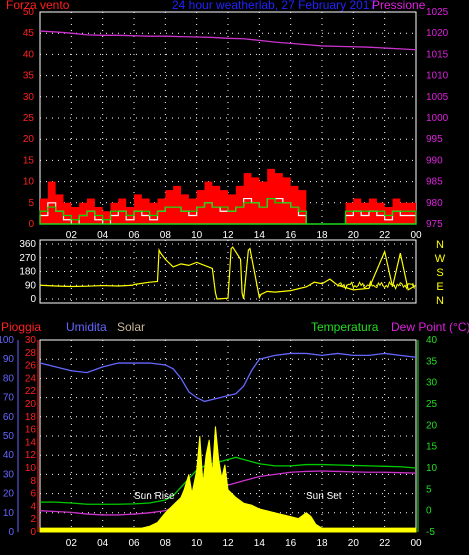  Describe the element at coordinates (291, 235) in the screenshot. I see `wind-x-tick: 16` at that location.